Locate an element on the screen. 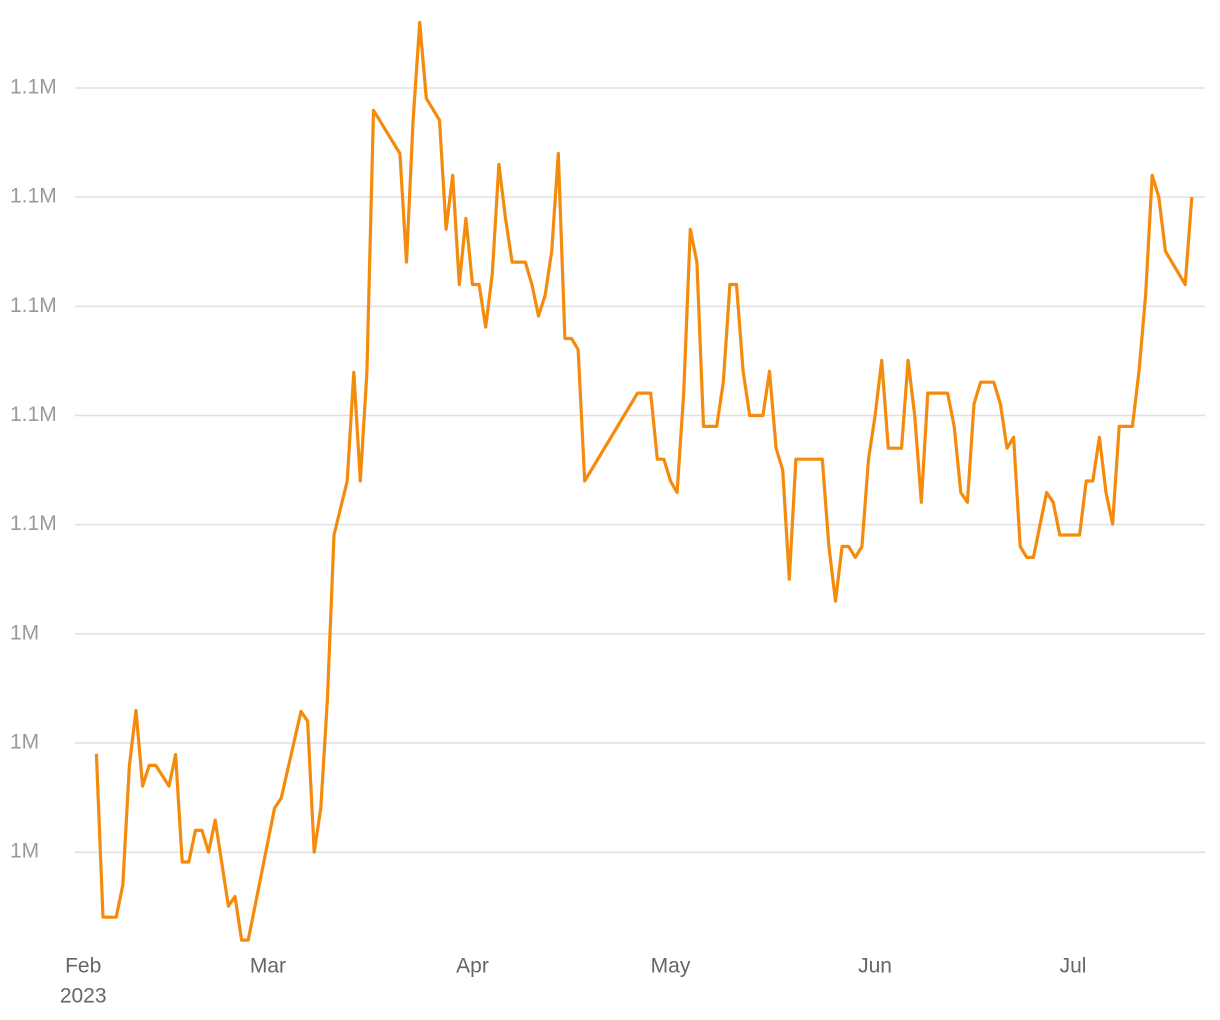 The width and height of the screenshot is (1220, 1020). x-tick-label: Apr is located at coordinates (472, 966).